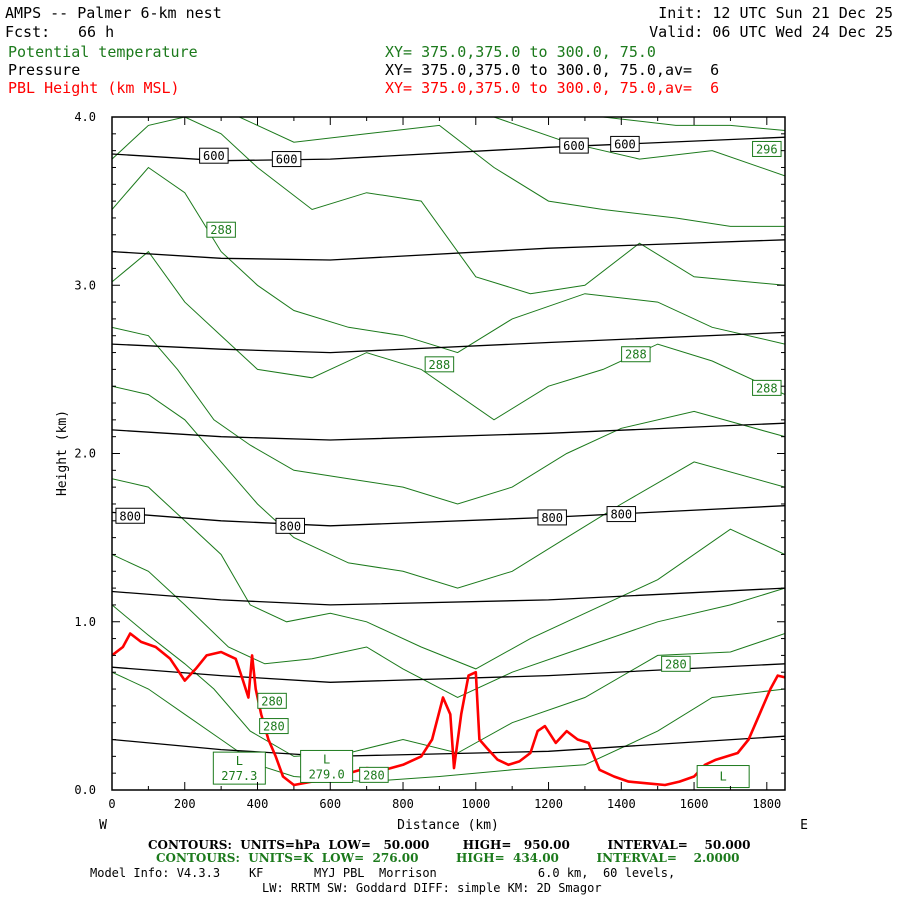 Image resolution: width=900 pixels, height=900 pixels. I want to click on isobar-label-0-3-box, so click(625, 143).